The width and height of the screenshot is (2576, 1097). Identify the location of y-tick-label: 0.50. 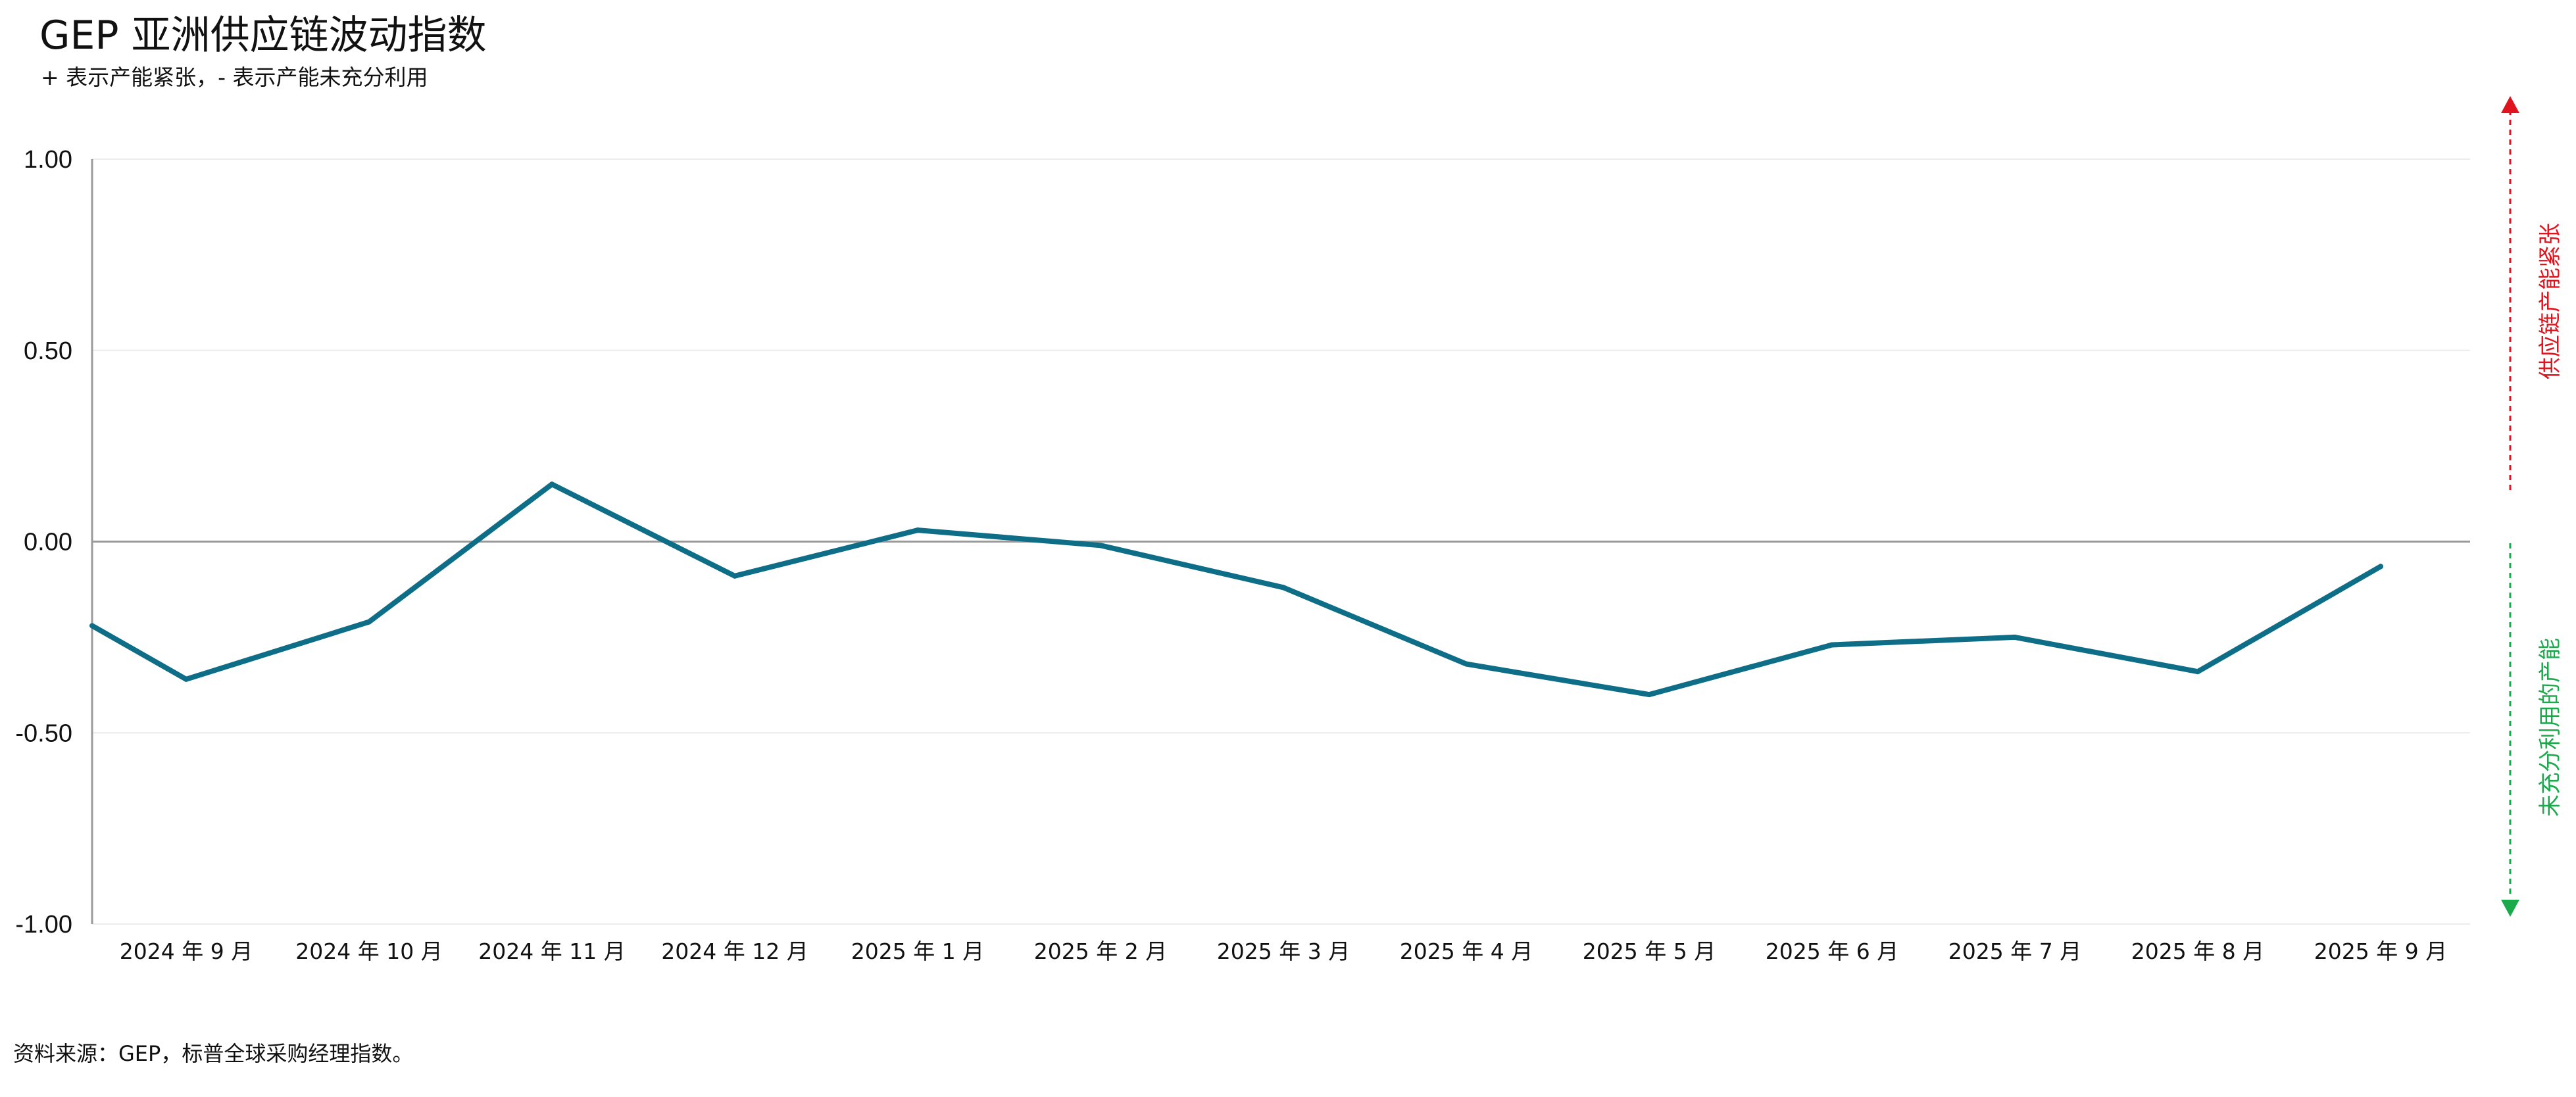
(48, 351).